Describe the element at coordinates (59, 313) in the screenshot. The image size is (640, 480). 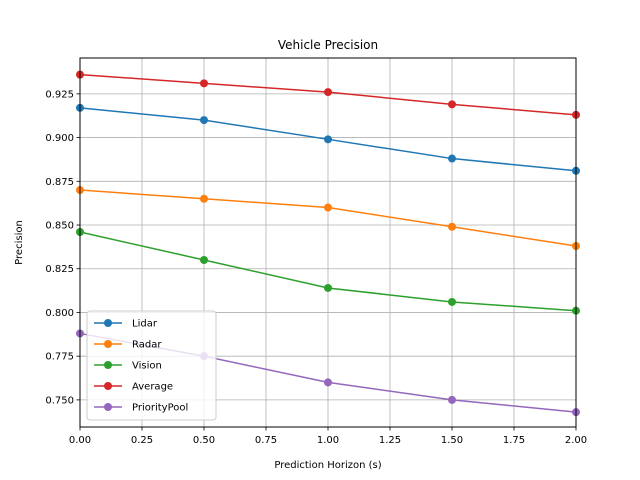
I see `y-tick-label: 0.800` at that location.